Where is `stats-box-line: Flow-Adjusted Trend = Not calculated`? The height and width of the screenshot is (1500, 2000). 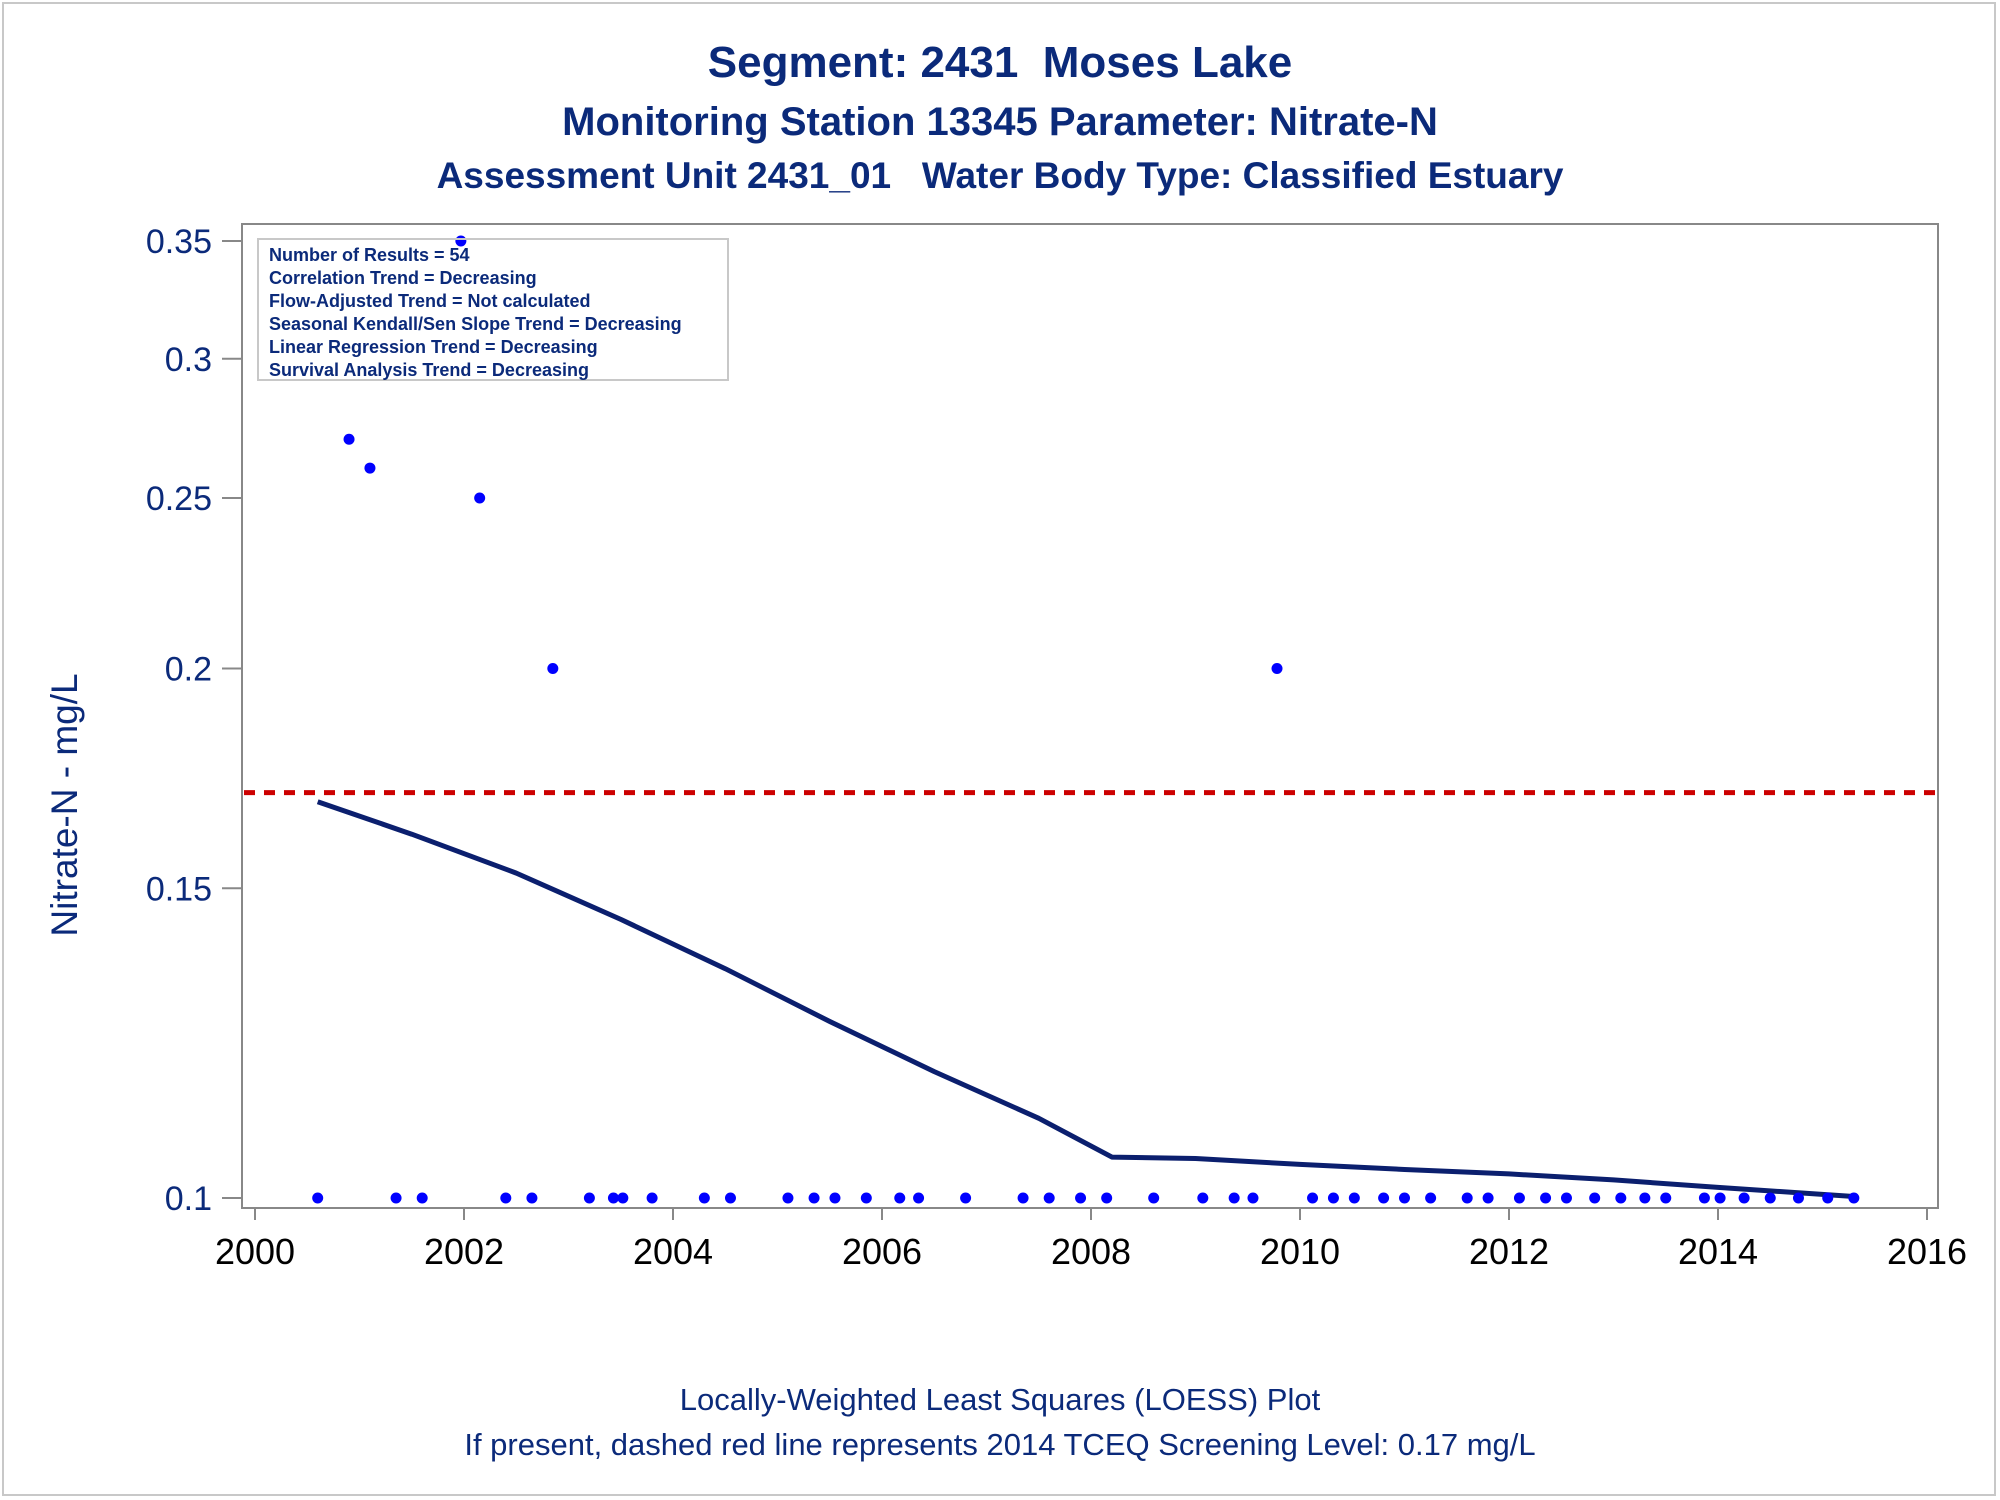 stats-box-line: Flow-Adjusted Trend = Not calculated is located at coordinates (430, 301).